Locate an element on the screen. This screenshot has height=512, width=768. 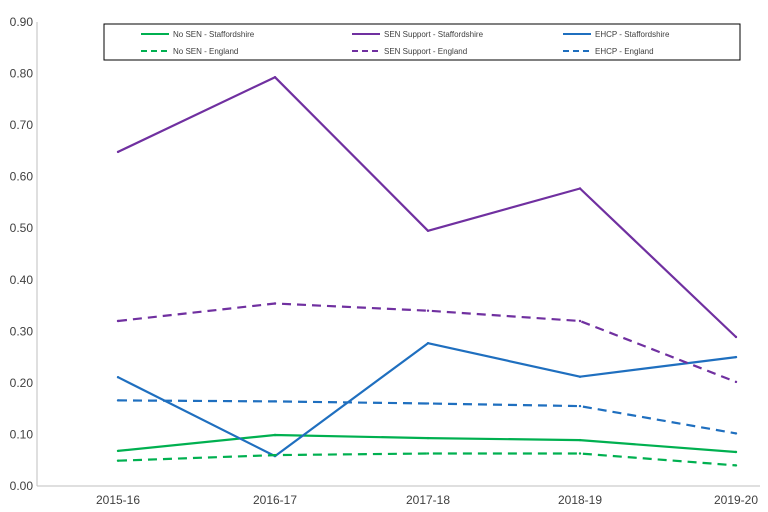
x-tick-label: 2017-18 is located at coordinates (428, 500).